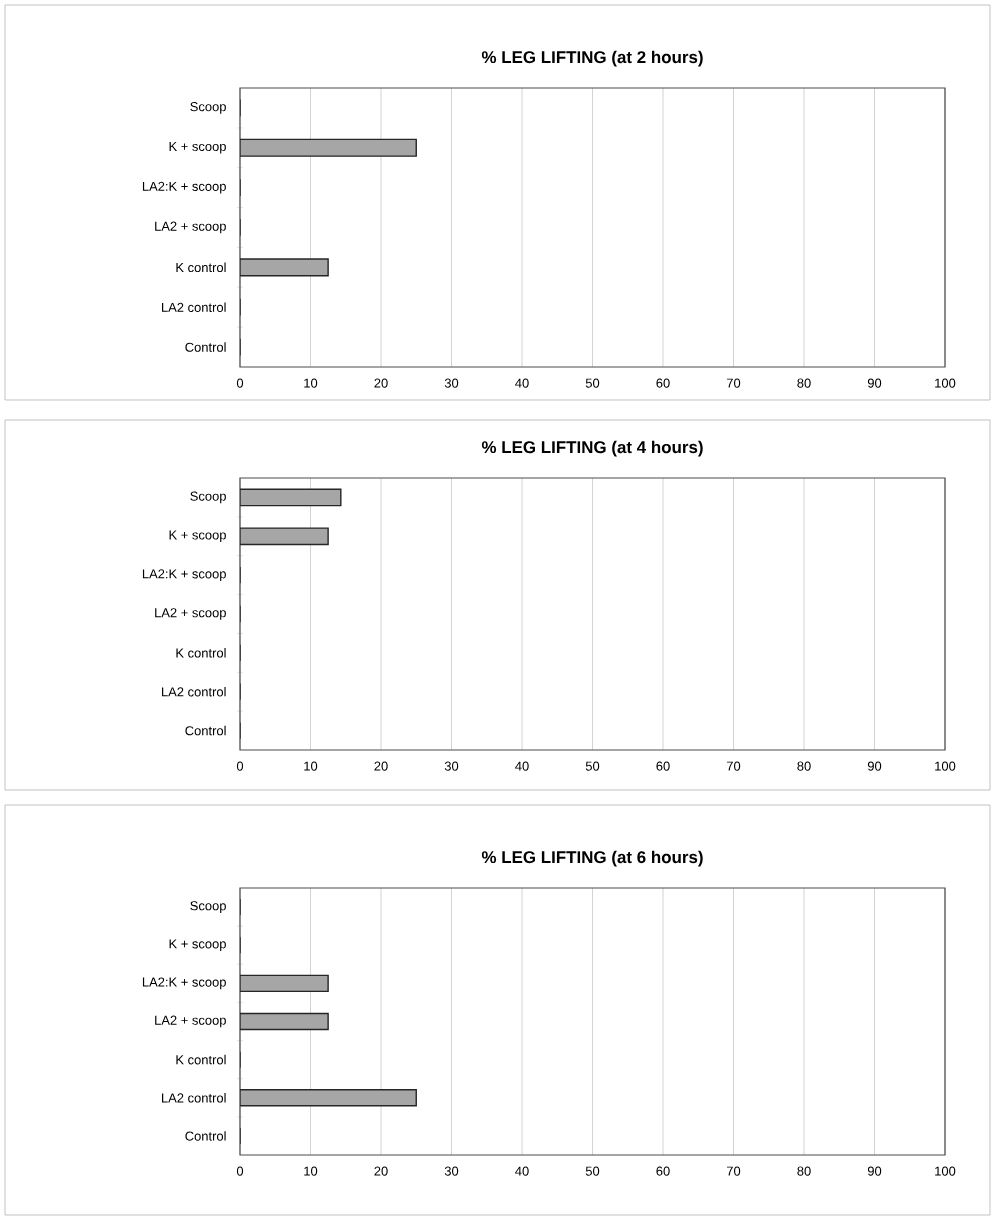  I want to click on chart-title: % LEG LIFTING (at 2 hours), so click(592, 58).